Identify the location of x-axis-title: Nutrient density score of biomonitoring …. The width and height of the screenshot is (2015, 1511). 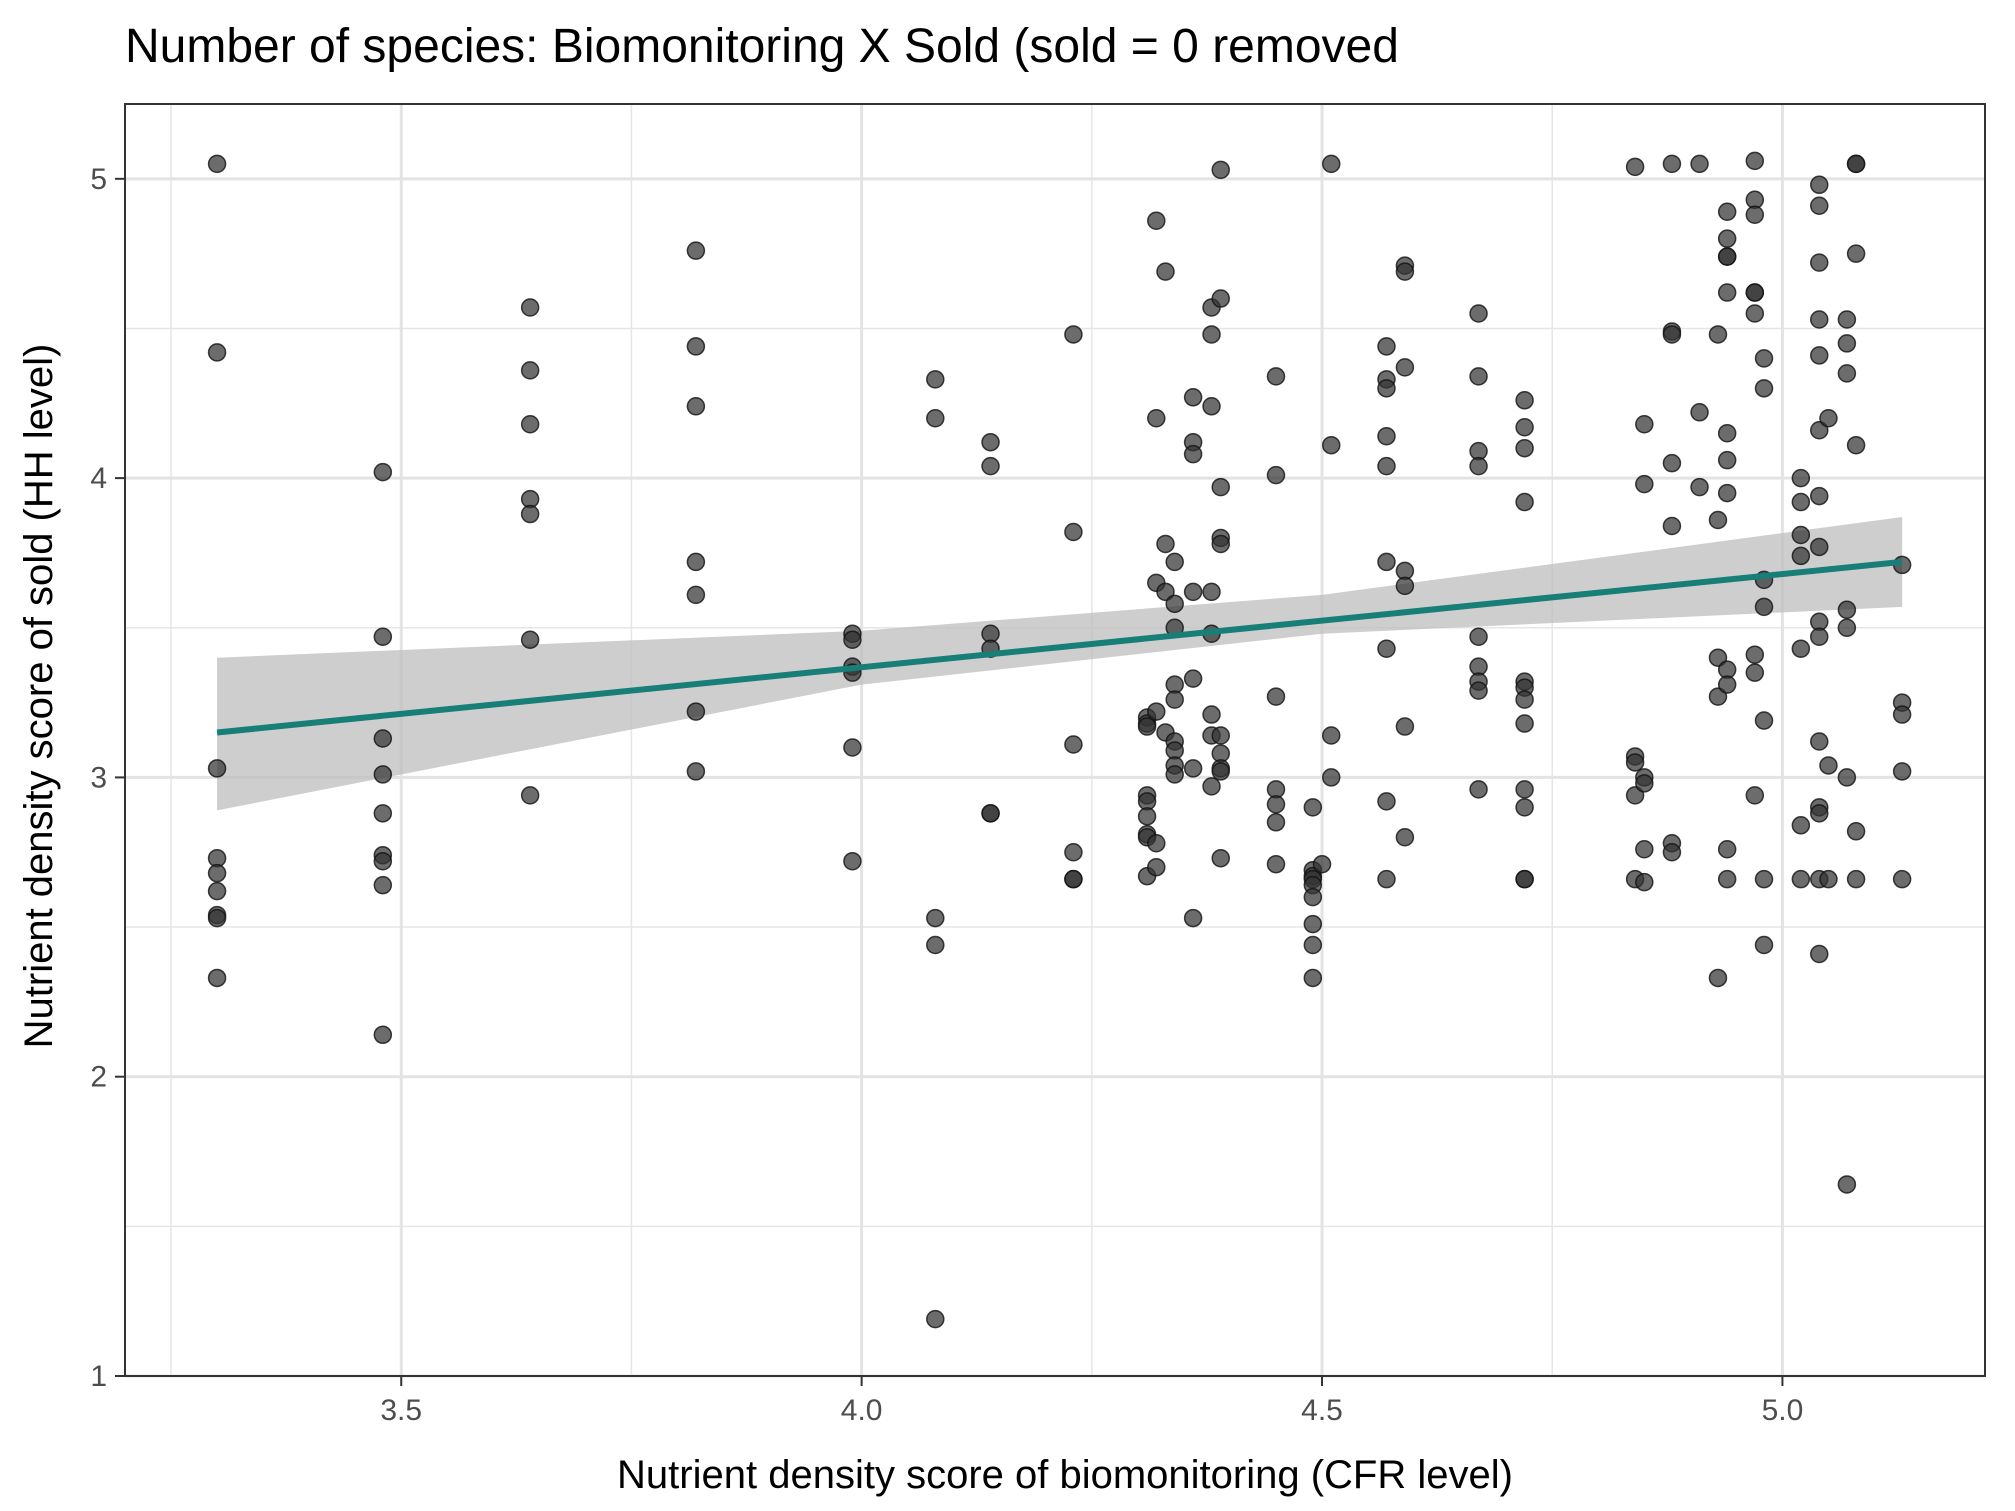
(1065, 1475).